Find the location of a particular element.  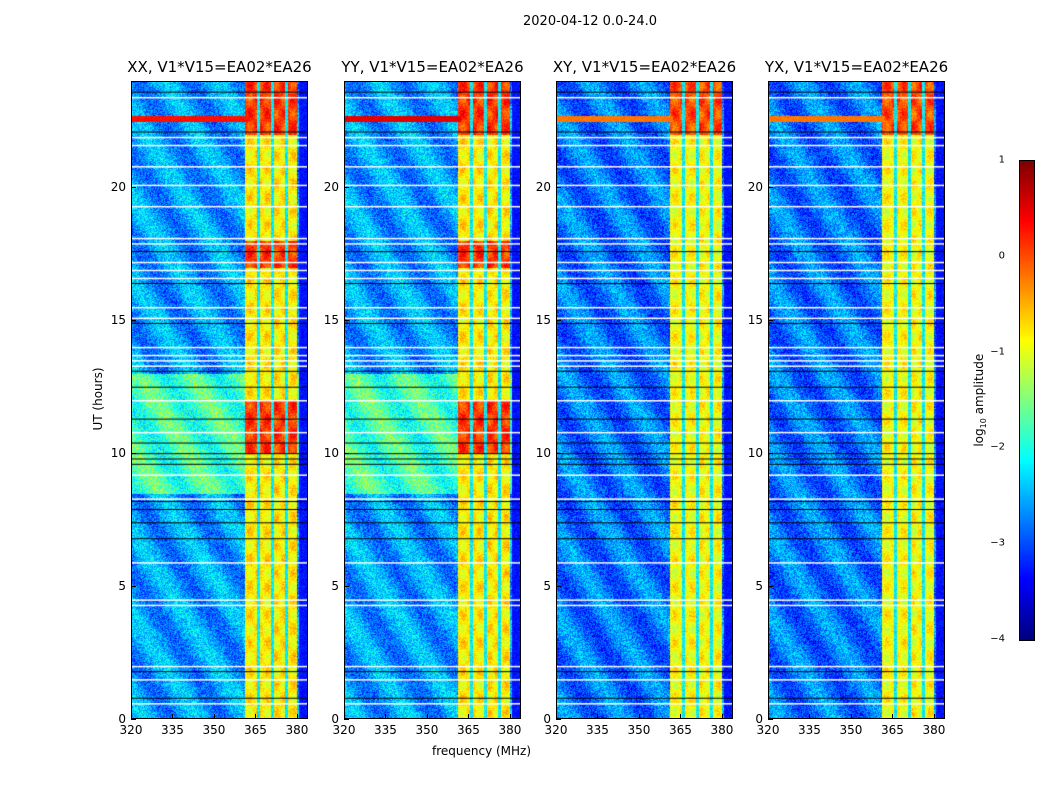

colorbar-tick-label: 0 is located at coordinates (1001, 256).